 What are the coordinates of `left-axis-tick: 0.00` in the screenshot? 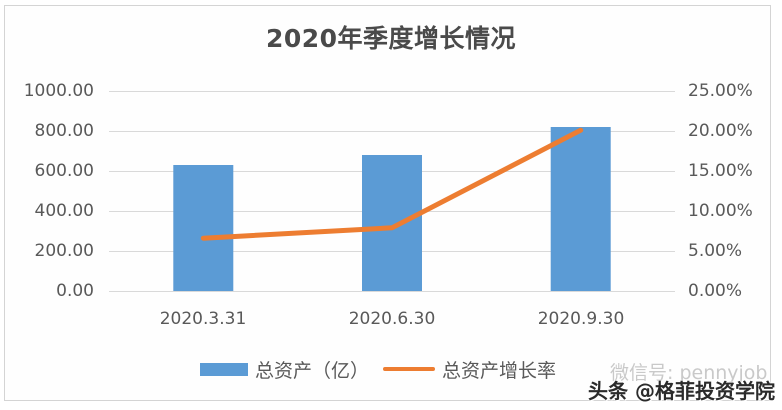 It's located at (75, 291).